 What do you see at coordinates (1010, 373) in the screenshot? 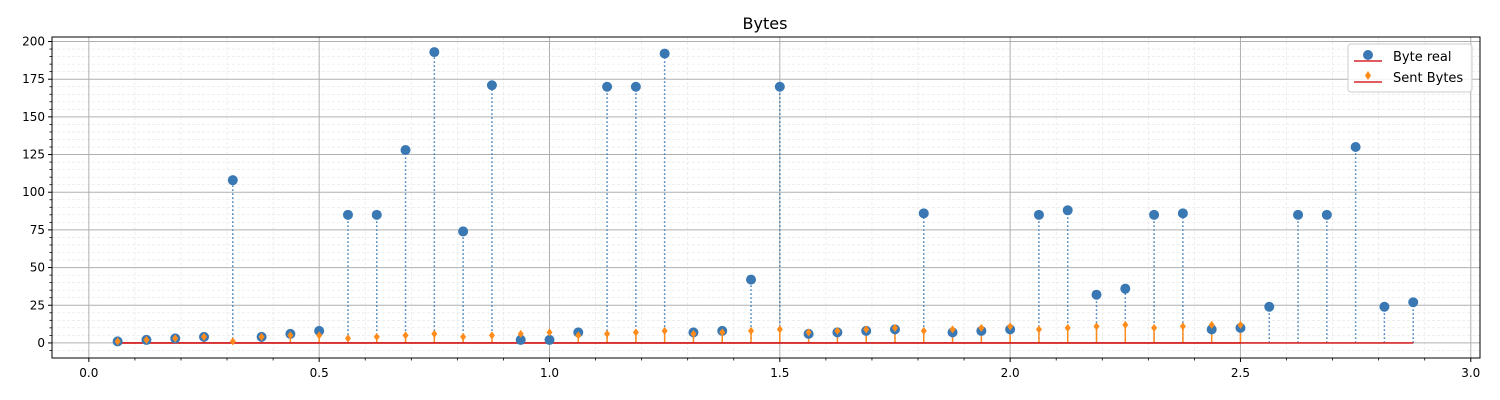
I see `x-tick-label: 2.0` at bounding box center [1010, 373].